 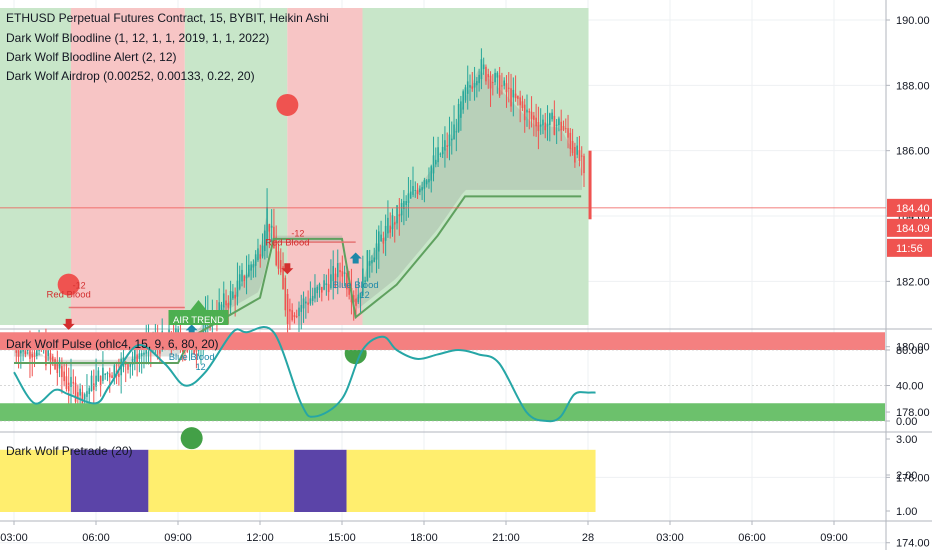 I want to click on x-tick-label: 06:00, so click(x=96, y=538).